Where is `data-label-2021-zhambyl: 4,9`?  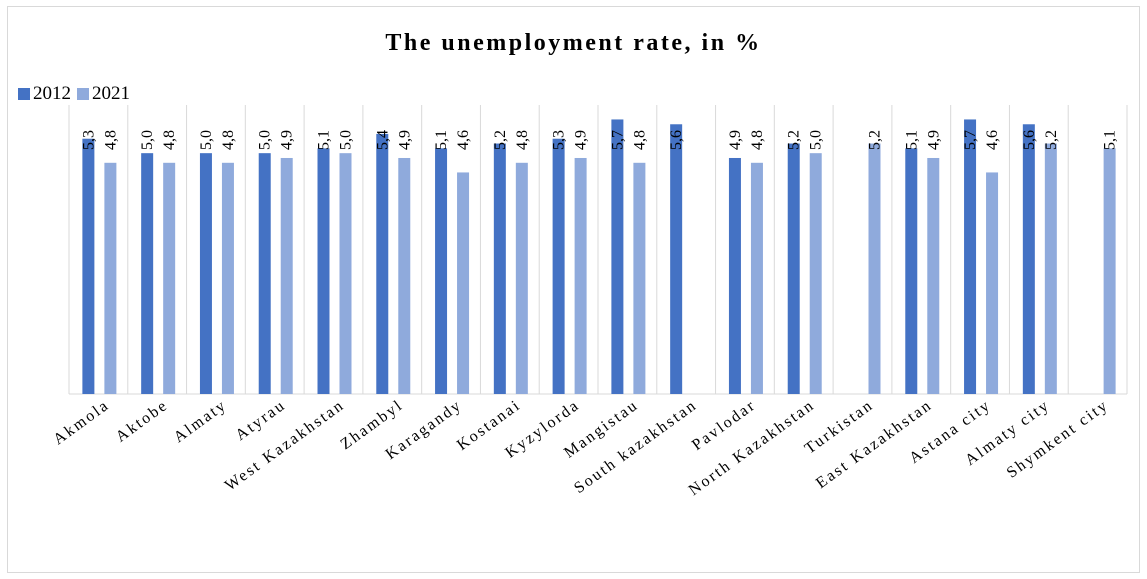 data-label-2021-zhambyl: 4,9 is located at coordinates (404, 140).